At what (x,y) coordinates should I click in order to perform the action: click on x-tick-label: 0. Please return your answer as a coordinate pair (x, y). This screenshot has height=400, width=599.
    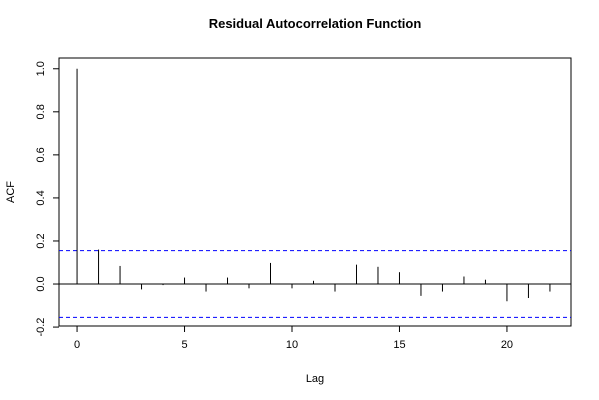
    Looking at the image, I should click on (77, 345).